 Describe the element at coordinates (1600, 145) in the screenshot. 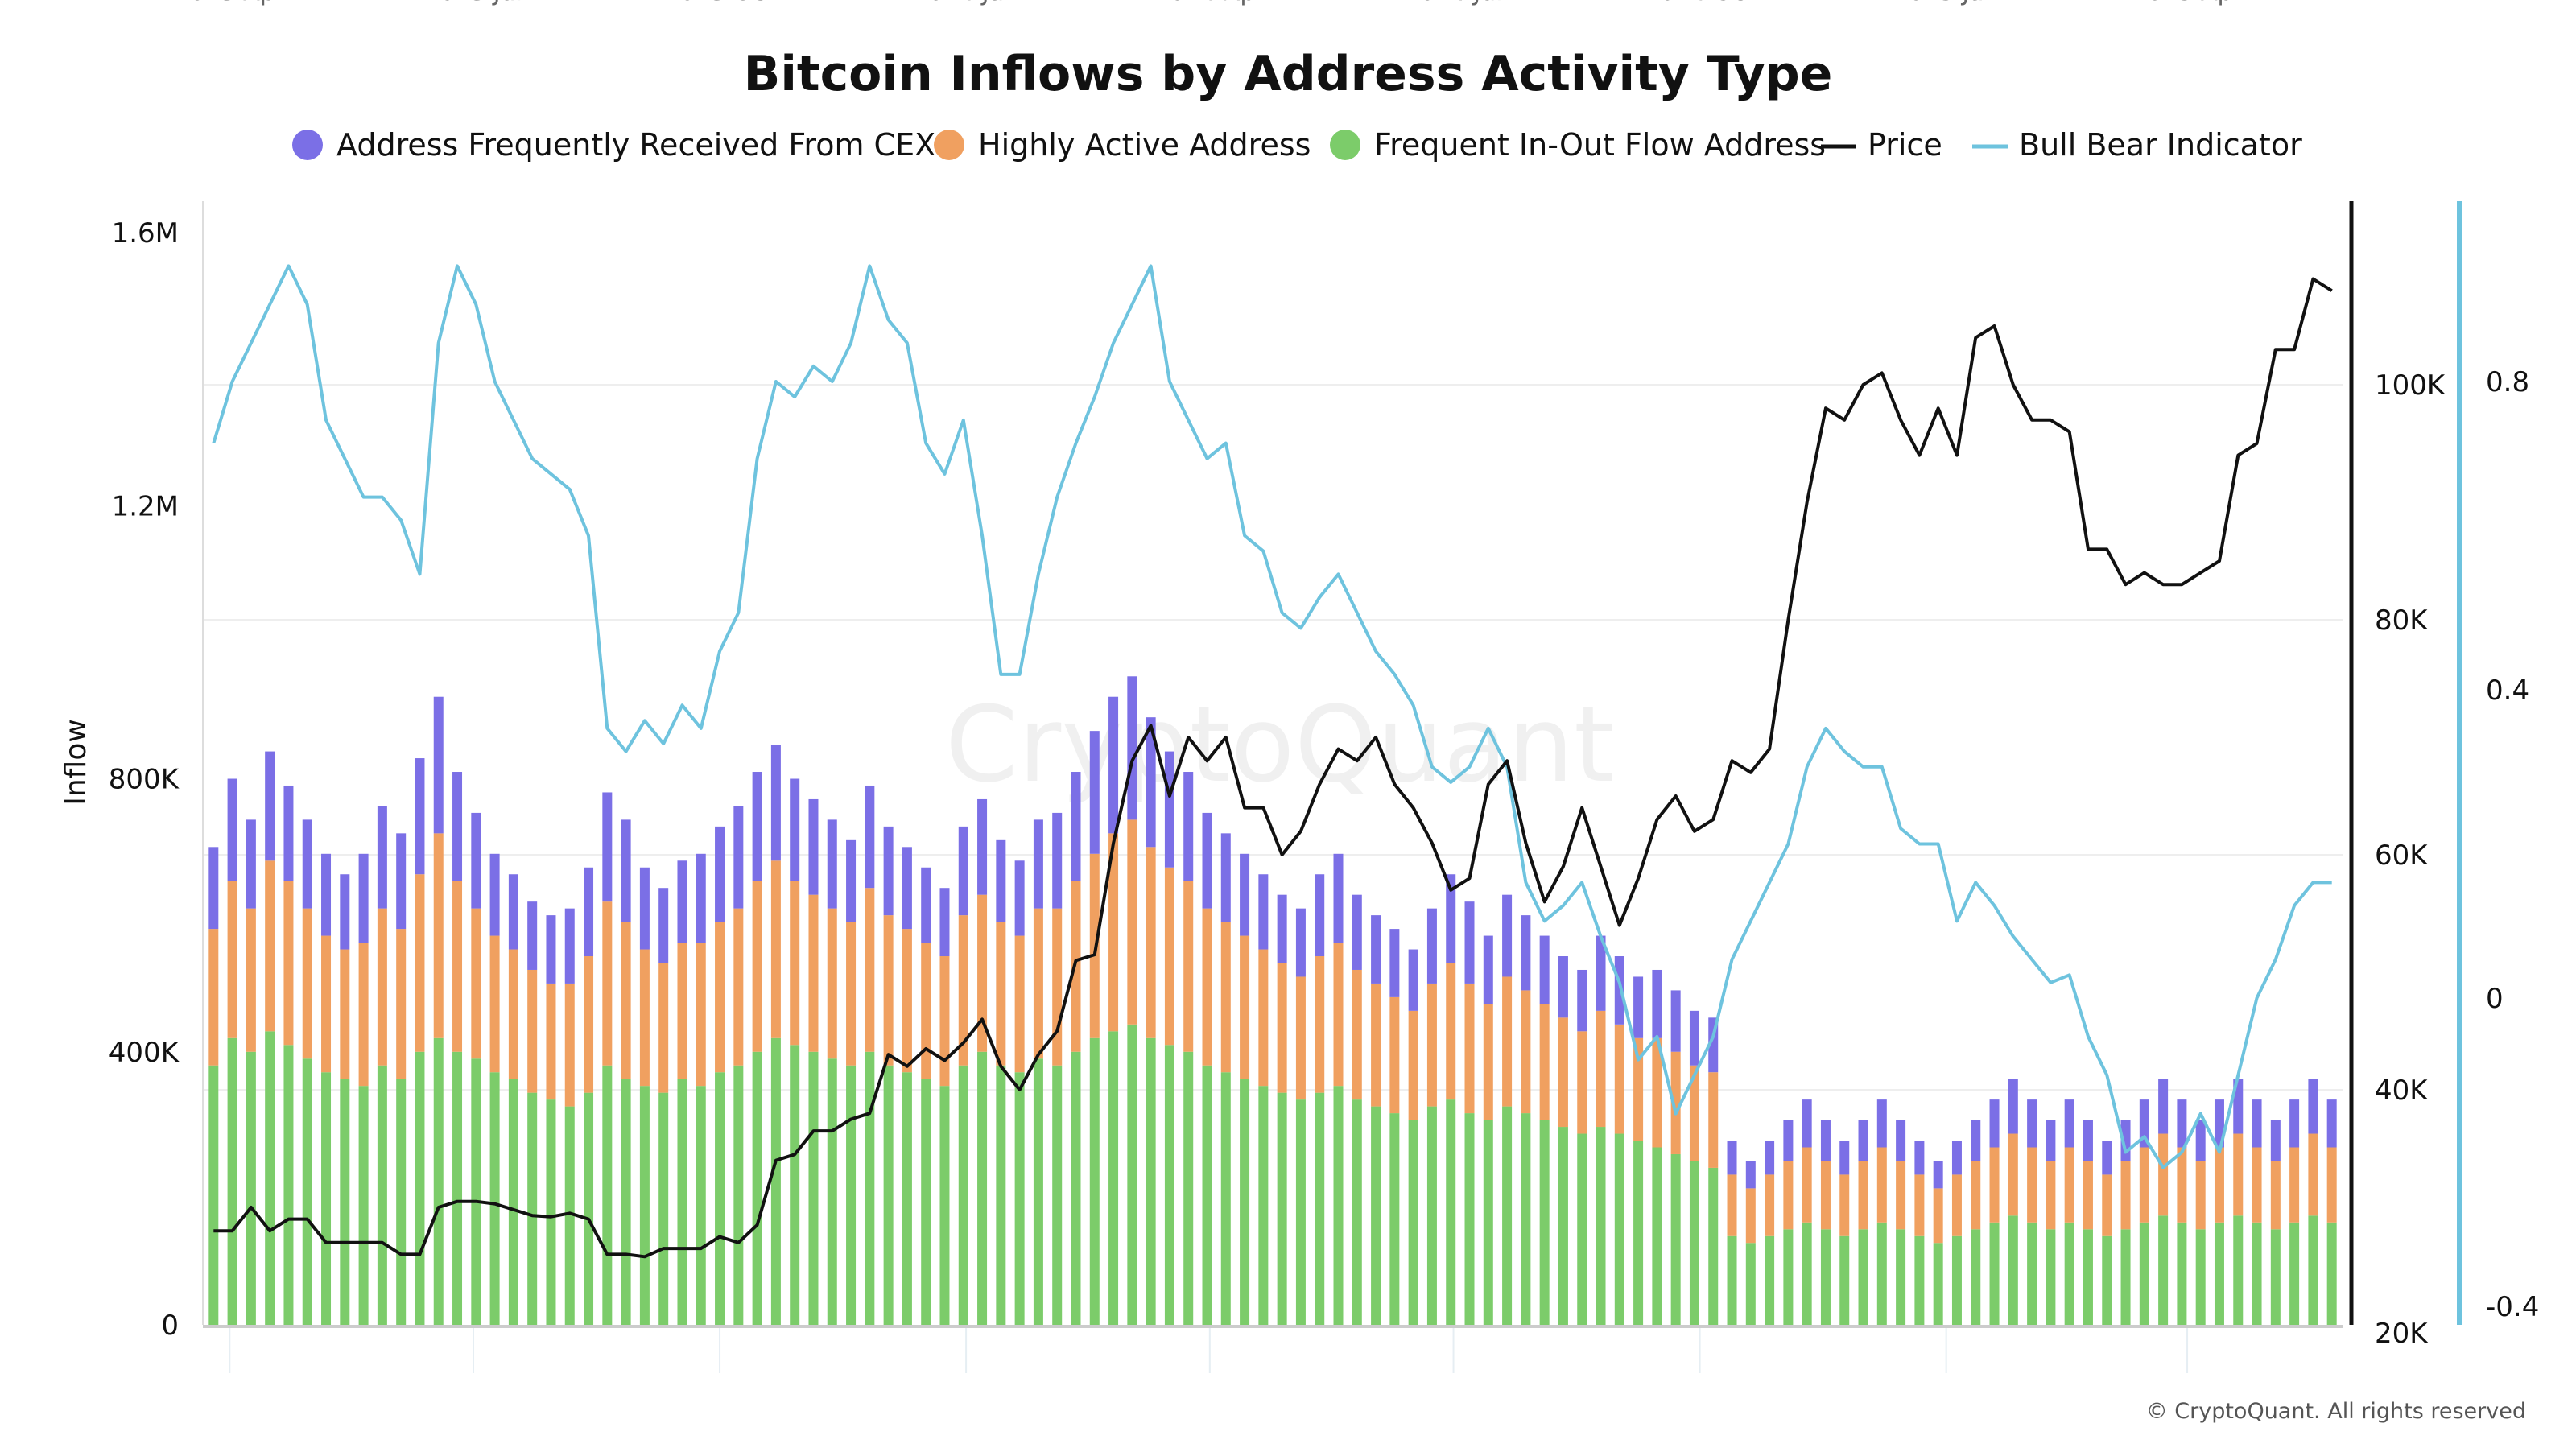

I see `legend-label: Frequent In-Out Flow Address` at that location.